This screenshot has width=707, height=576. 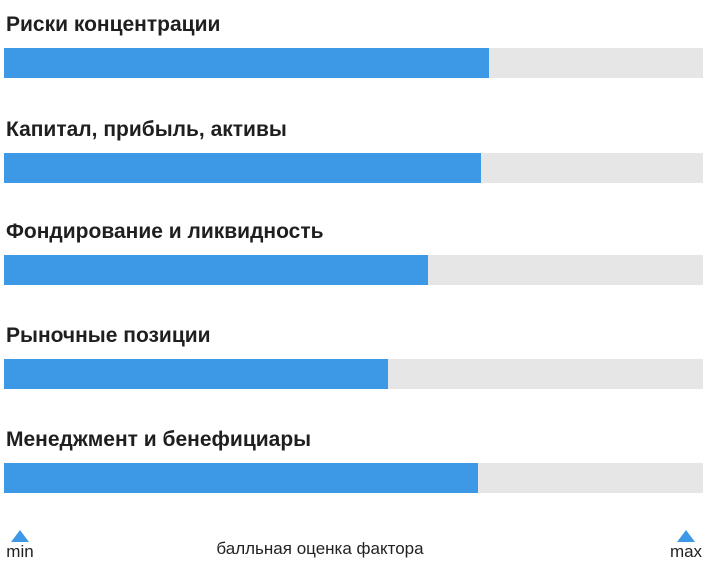 What do you see at coordinates (353, 45) in the screenshot?
I see `factor-concentration-risk: Риски концентрации` at bounding box center [353, 45].